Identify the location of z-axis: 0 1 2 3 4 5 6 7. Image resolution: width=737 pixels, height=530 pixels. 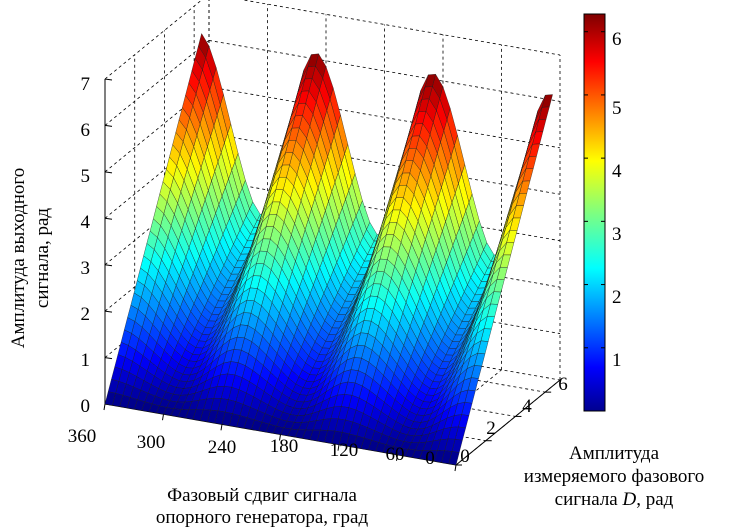
(86, 245).